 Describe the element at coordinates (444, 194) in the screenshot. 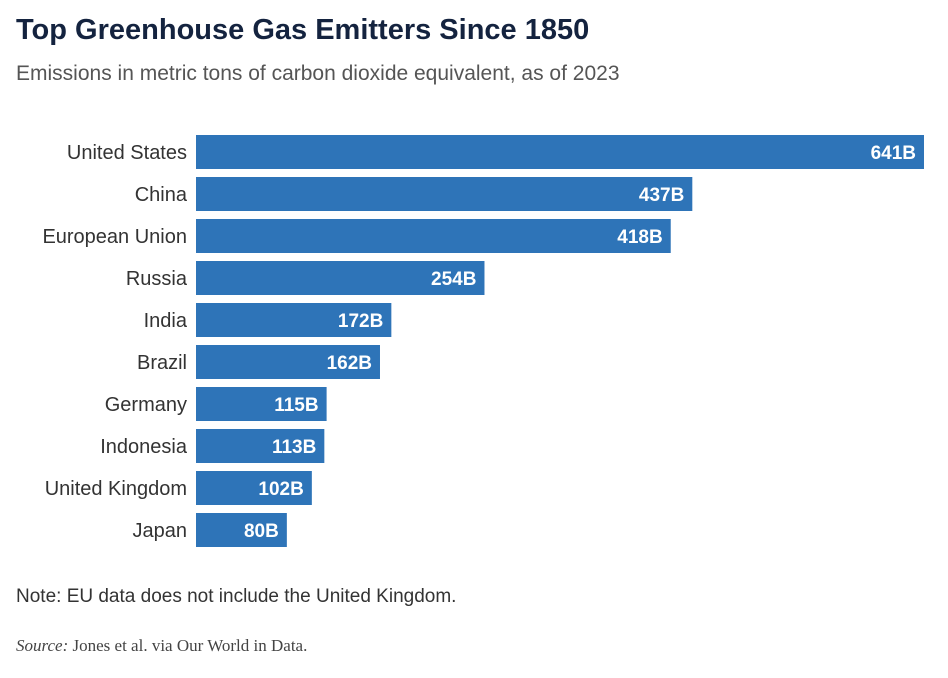

I see `bar-china` at that location.